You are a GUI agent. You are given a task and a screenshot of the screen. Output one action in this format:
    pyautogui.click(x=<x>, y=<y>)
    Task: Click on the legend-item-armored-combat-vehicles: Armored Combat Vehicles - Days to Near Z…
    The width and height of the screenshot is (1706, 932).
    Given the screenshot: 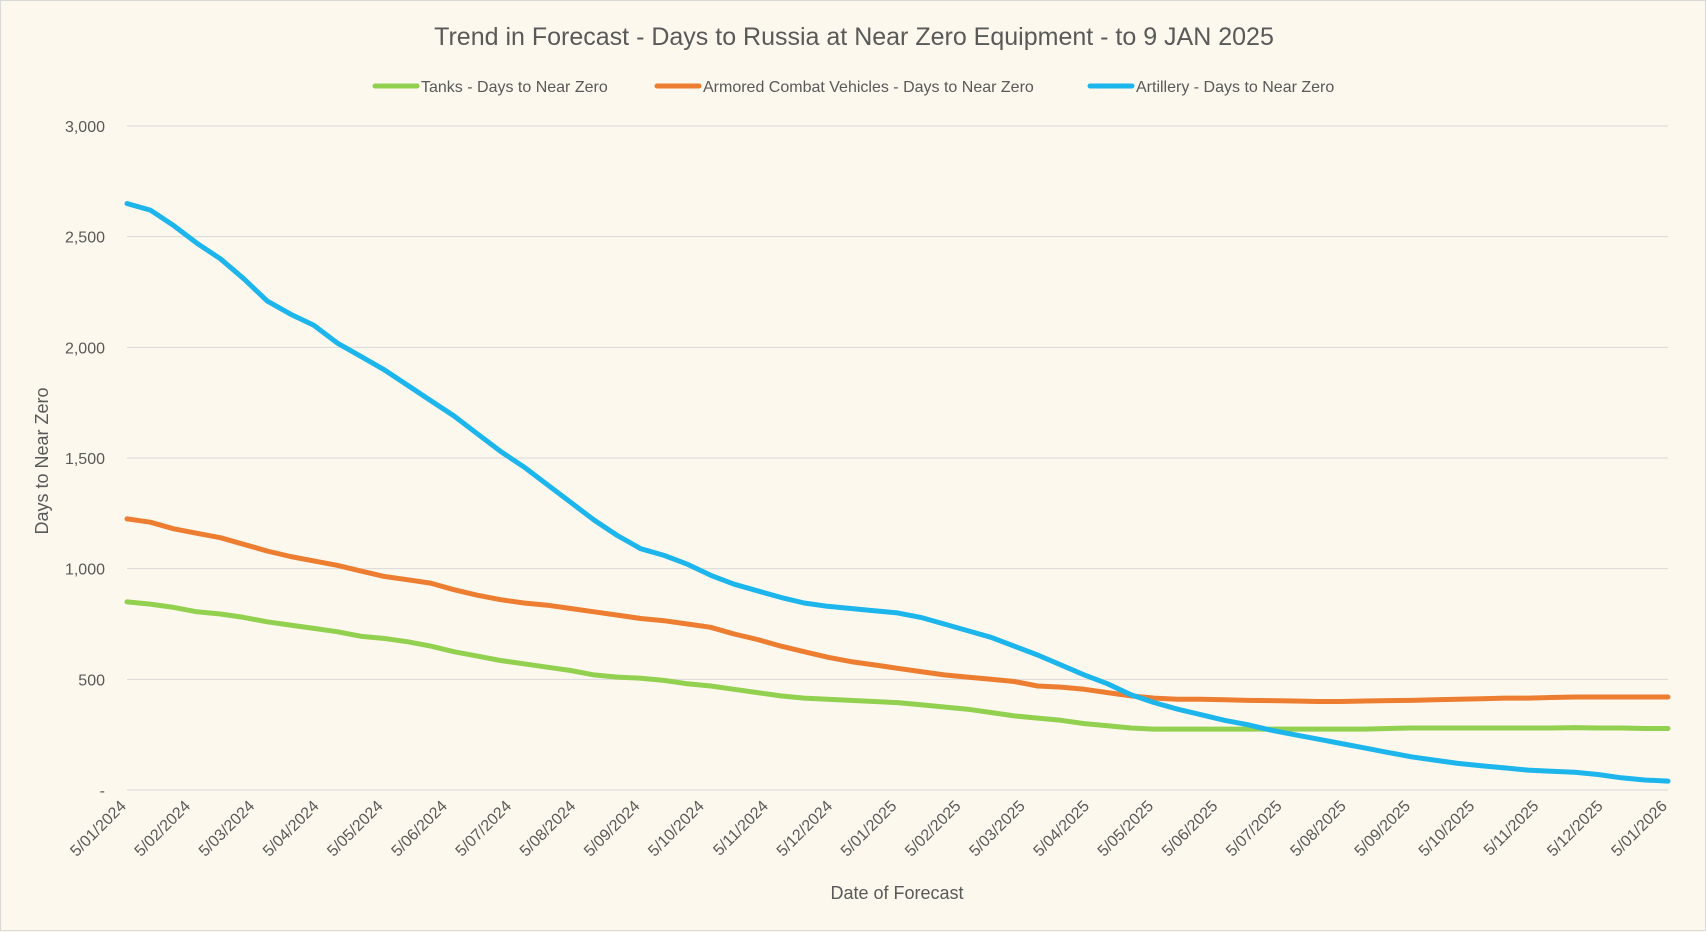 What is the action you would take?
    pyautogui.click(x=844, y=87)
    